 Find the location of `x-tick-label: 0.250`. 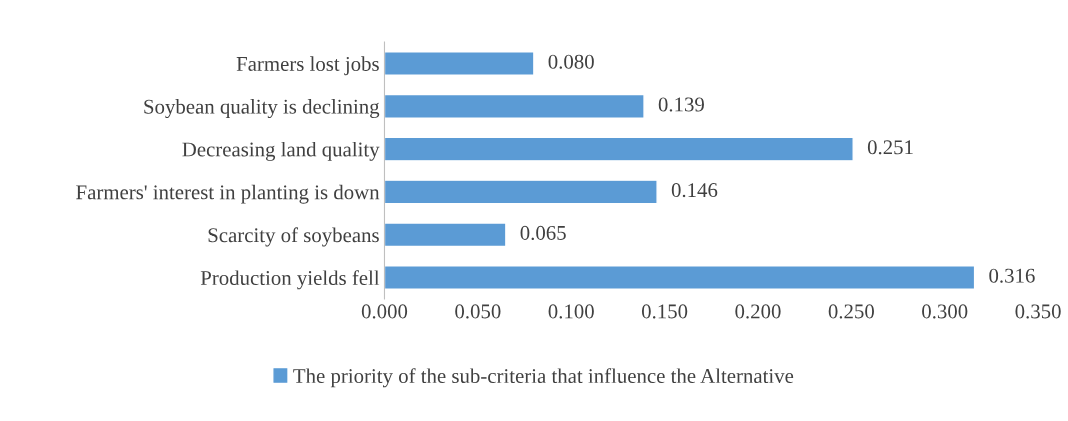

x-tick-label: 0.250 is located at coordinates (851, 311).